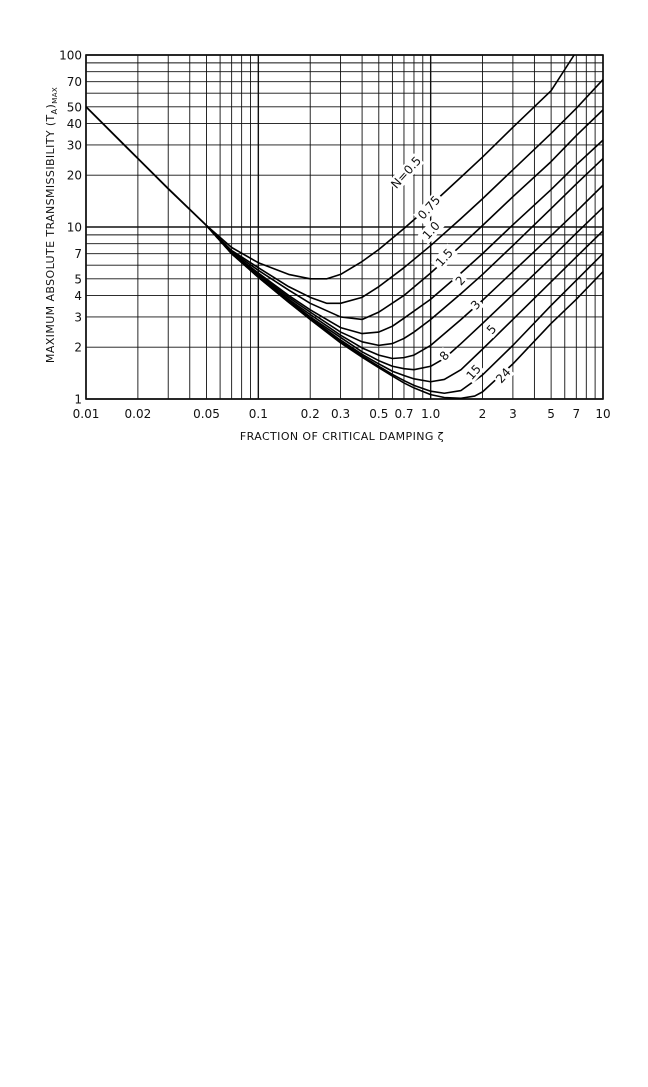  Describe the element at coordinates (576, 414) in the screenshot. I see `x-tick-label: 7` at that location.